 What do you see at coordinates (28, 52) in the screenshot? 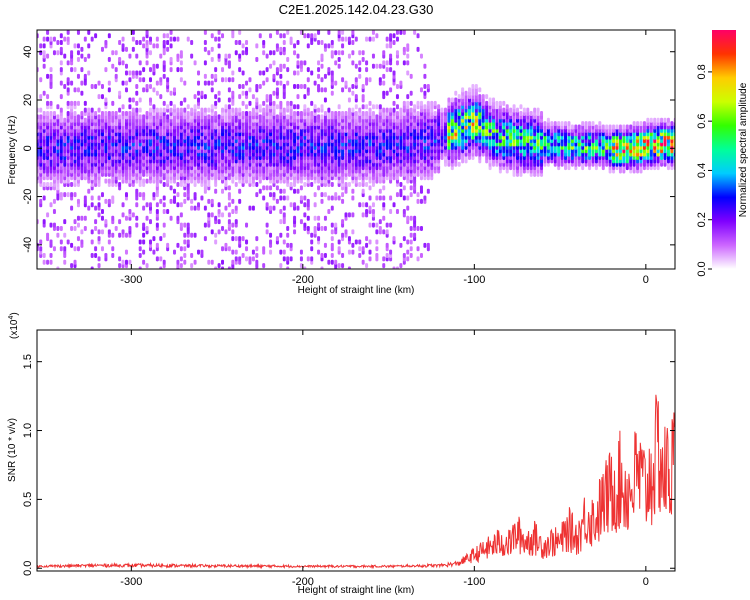
I see `spectrogram-y-tick-label: 40` at bounding box center [28, 52].